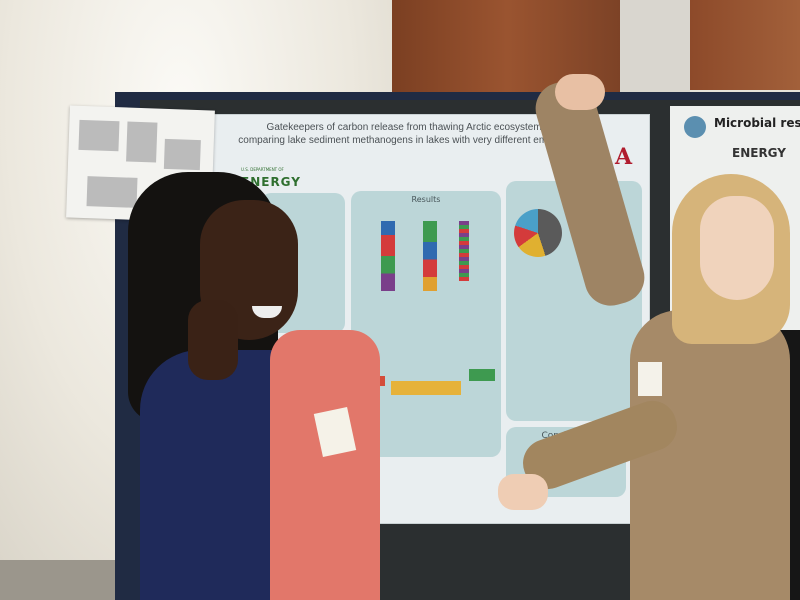  I want to click on sponsor-small: U.S. DEPARTMENT OF, so click(262, 169).